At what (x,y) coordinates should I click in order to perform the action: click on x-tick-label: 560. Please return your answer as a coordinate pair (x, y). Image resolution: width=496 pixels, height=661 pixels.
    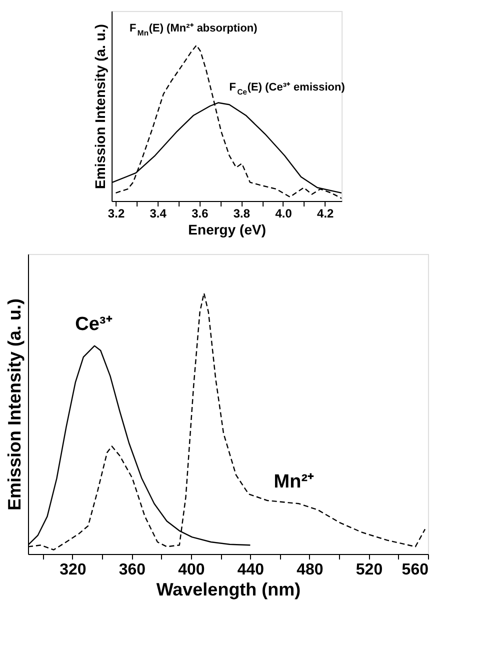
    Looking at the image, I should click on (415, 570).